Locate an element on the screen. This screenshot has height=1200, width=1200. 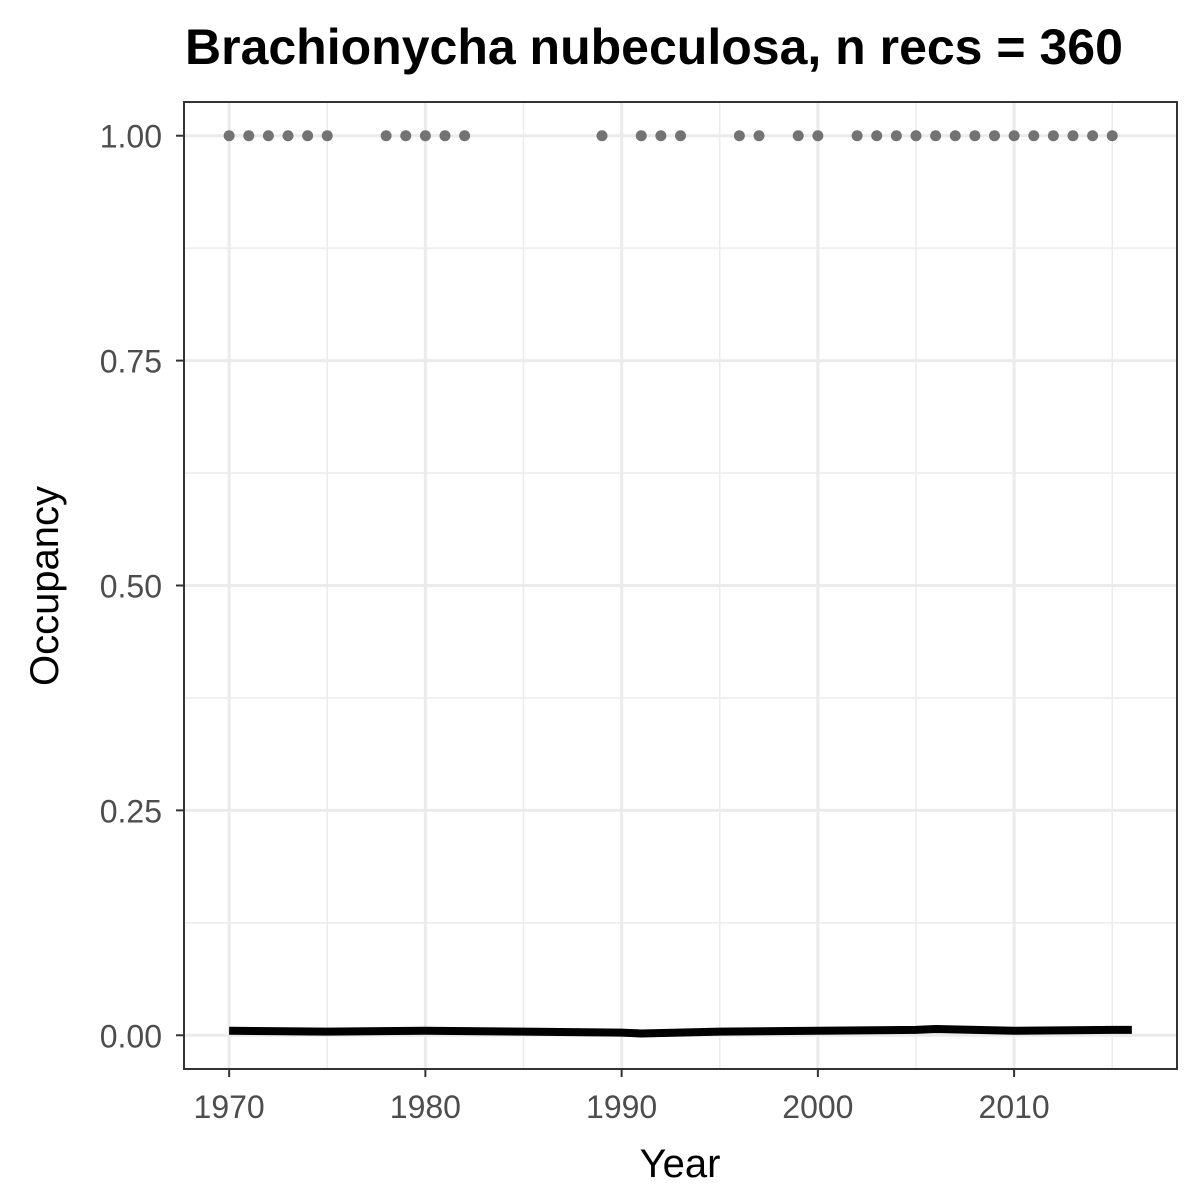
x-axis: 1970 1980 1990 2000 2010 is located at coordinates (622, 1097).